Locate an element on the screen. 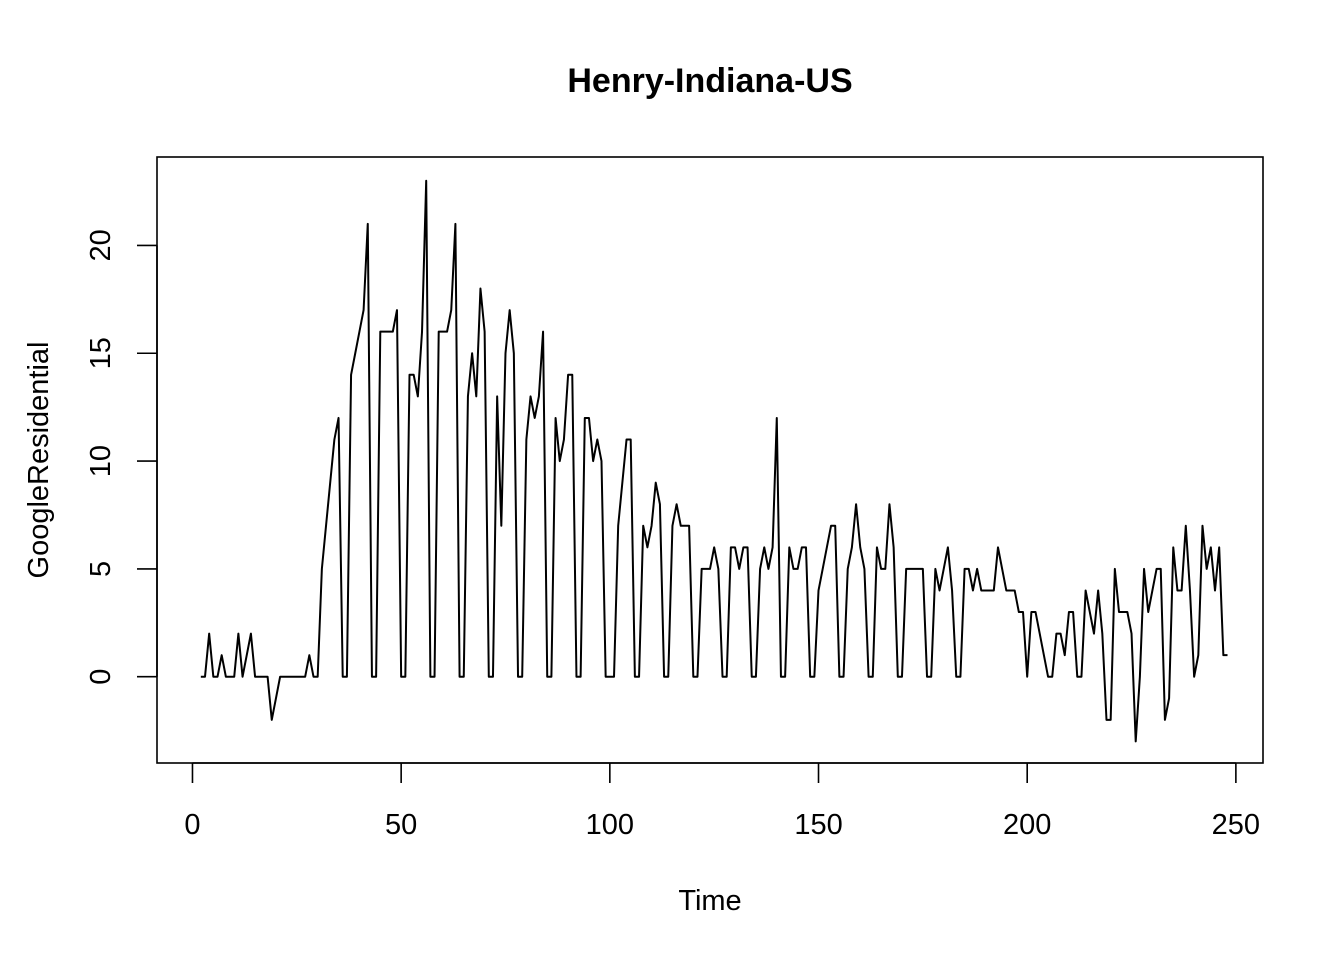 The image size is (1344, 960). x-tick-label: 150 is located at coordinates (818, 825).